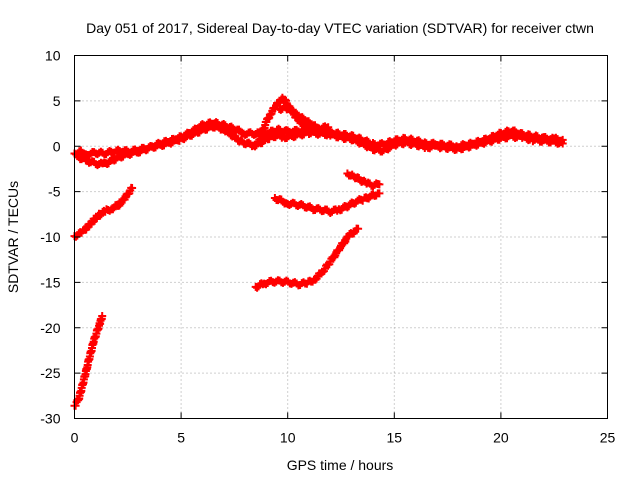  I want to click on y-tick-label: -10, so click(50, 237).